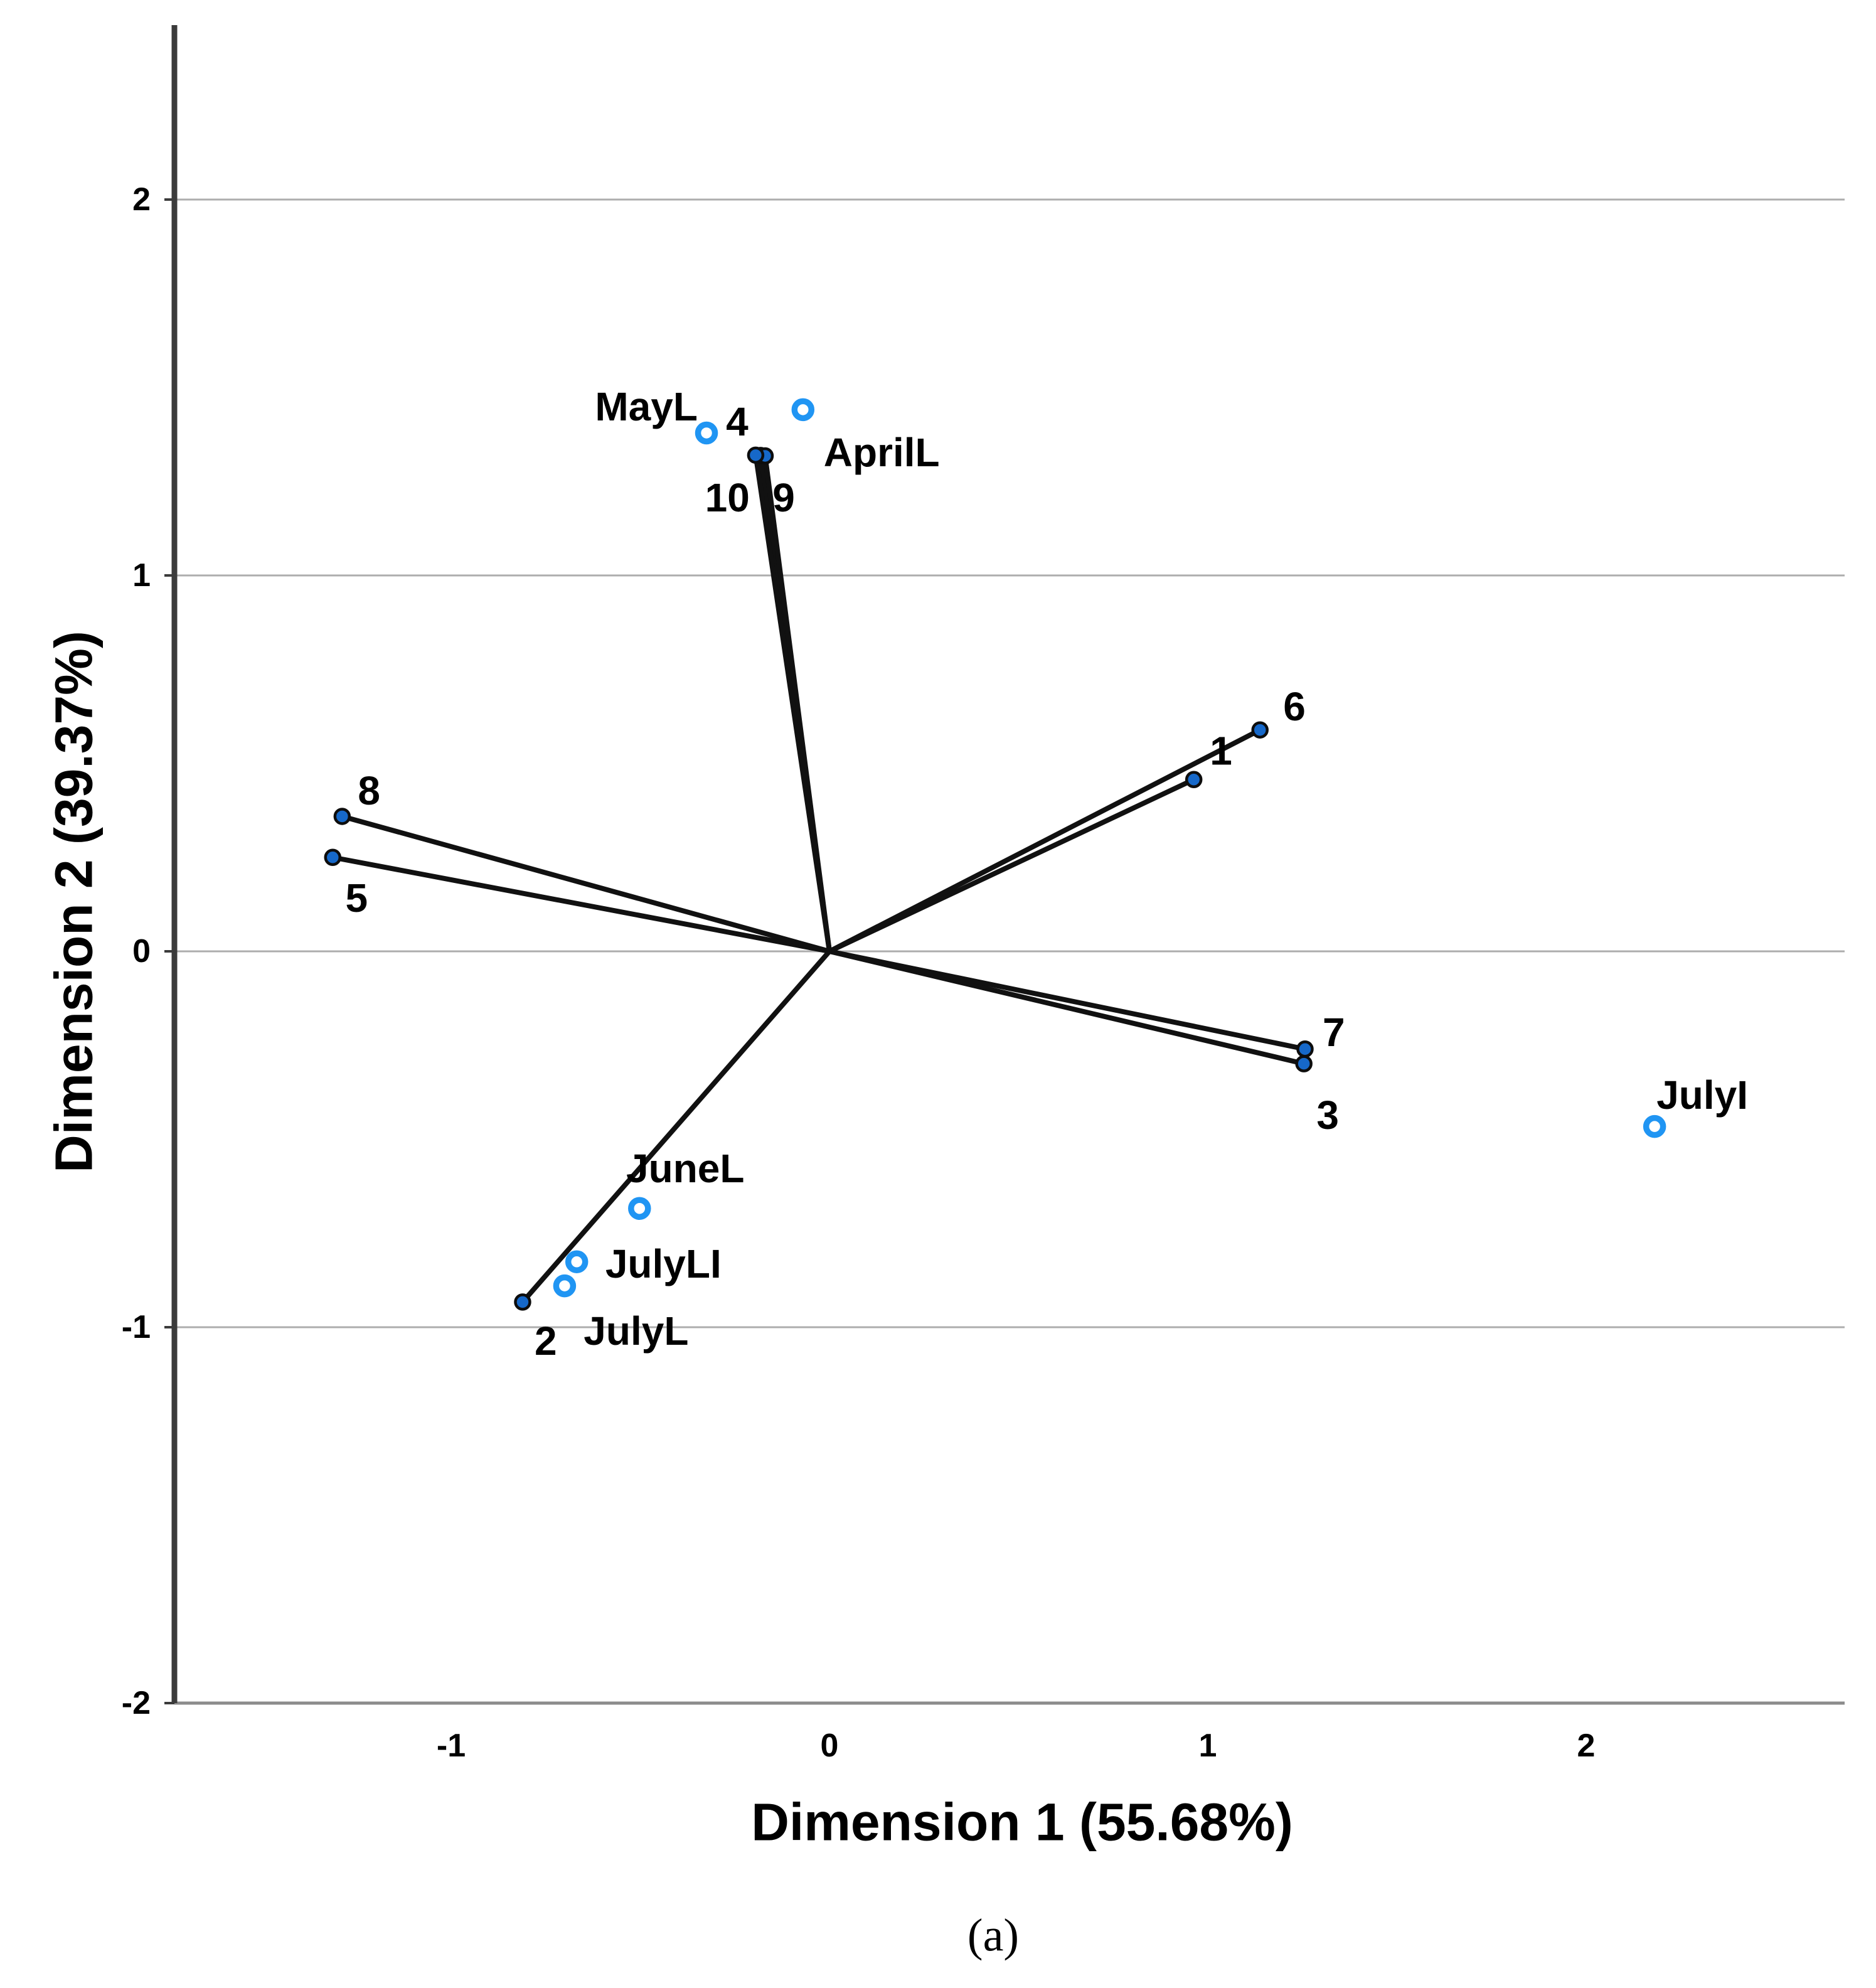 The height and width of the screenshot is (1988, 1876). I want to click on vector-label-2: 2, so click(546, 1341).